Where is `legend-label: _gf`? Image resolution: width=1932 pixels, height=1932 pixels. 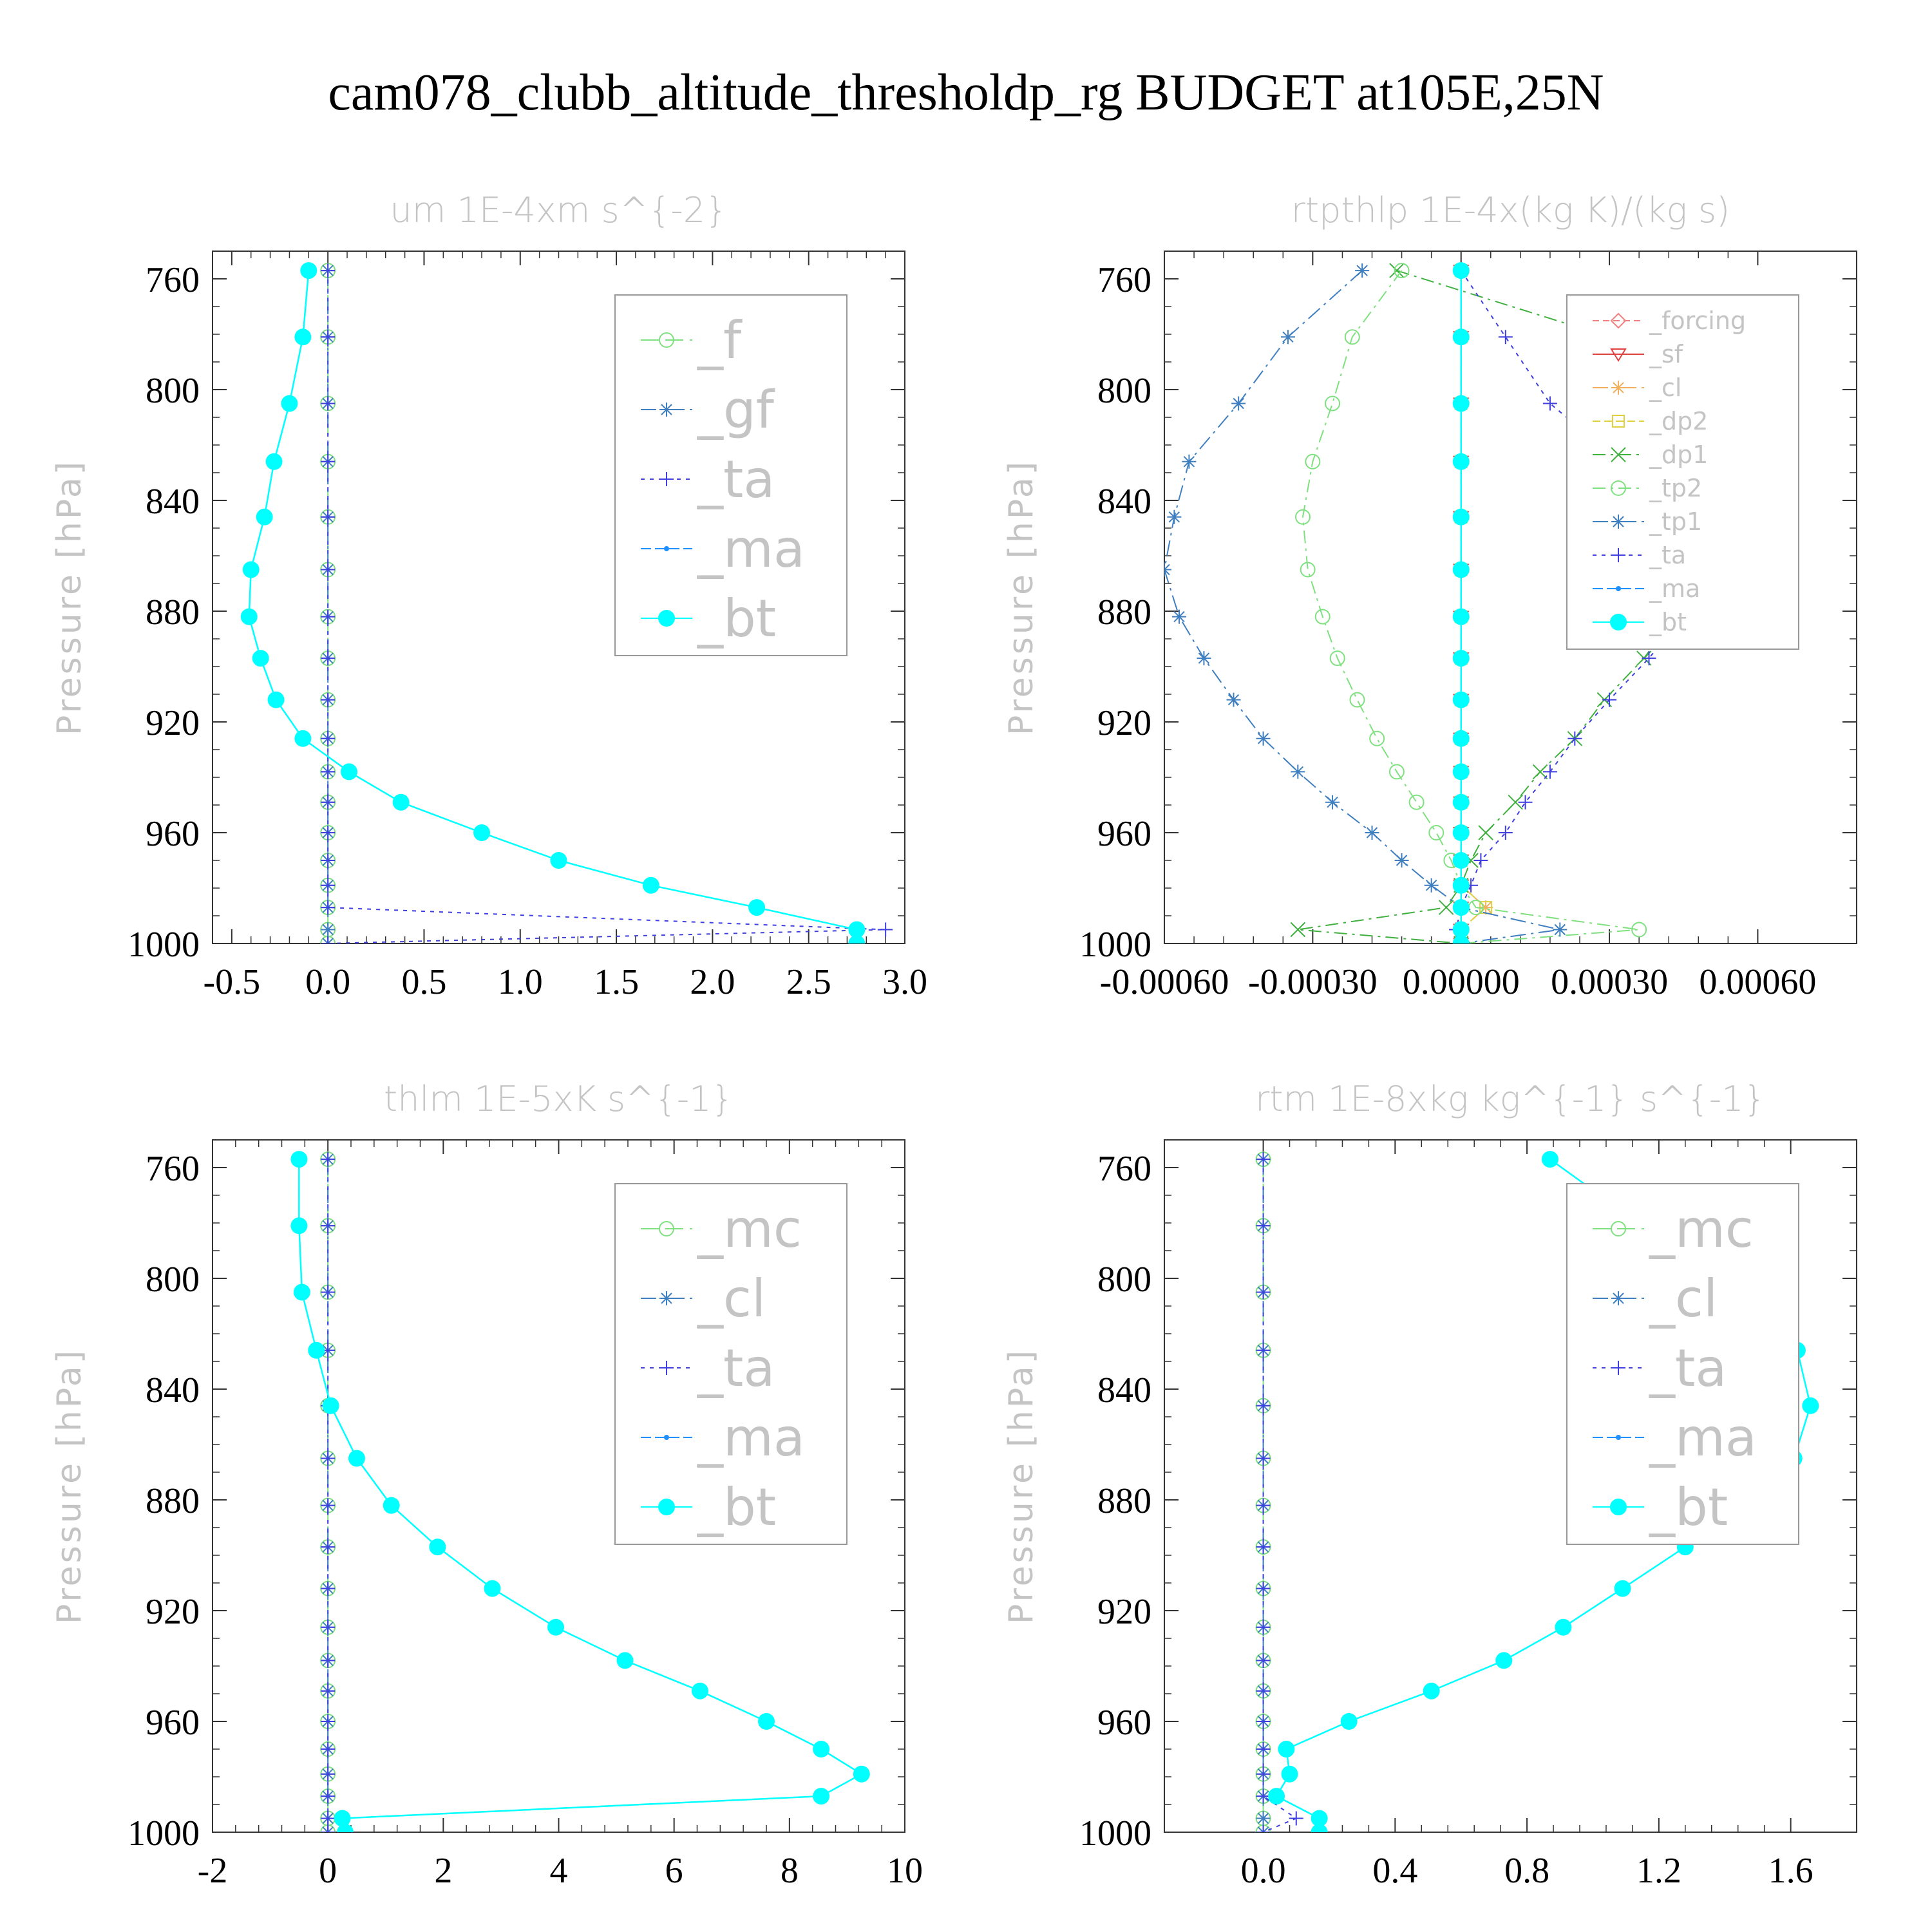 legend-label: _gf is located at coordinates (736, 410).